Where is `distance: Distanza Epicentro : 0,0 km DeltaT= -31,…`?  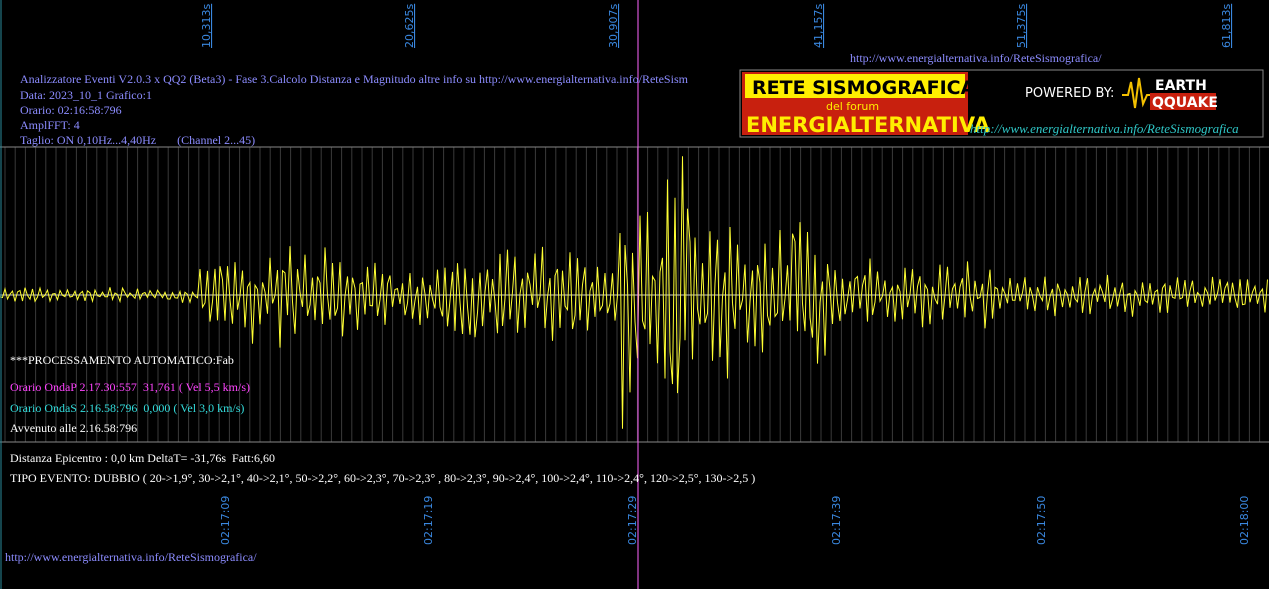
distance: Distanza Epicentro : 0,0 km DeltaT= -31,… is located at coordinates (142, 458).